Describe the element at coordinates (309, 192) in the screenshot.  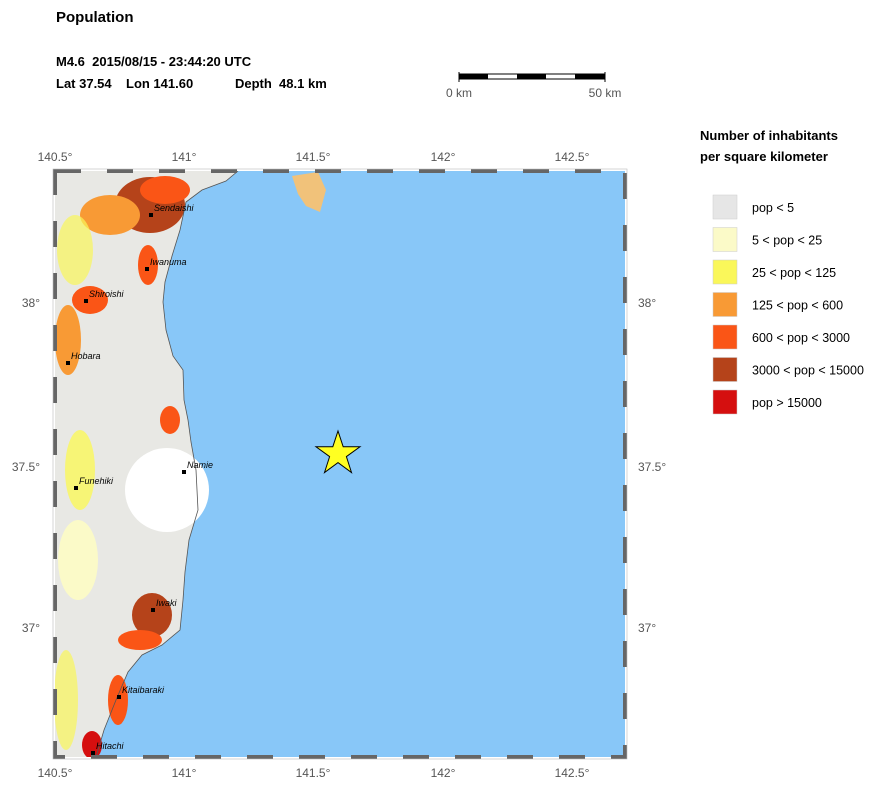
I see `island` at that location.